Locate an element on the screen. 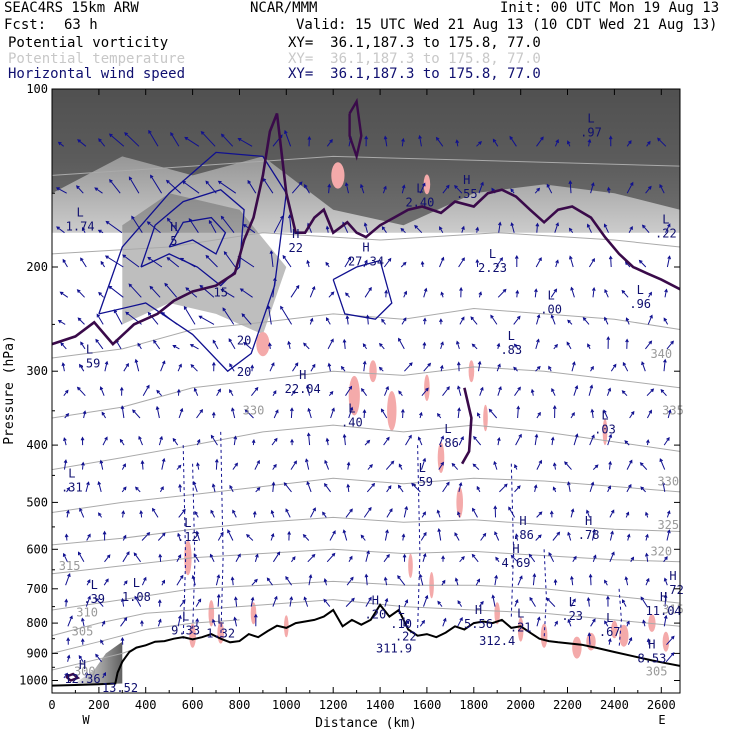 The image size is (740, 740). extremum-value: .39 is located at coordinates (94, 599).